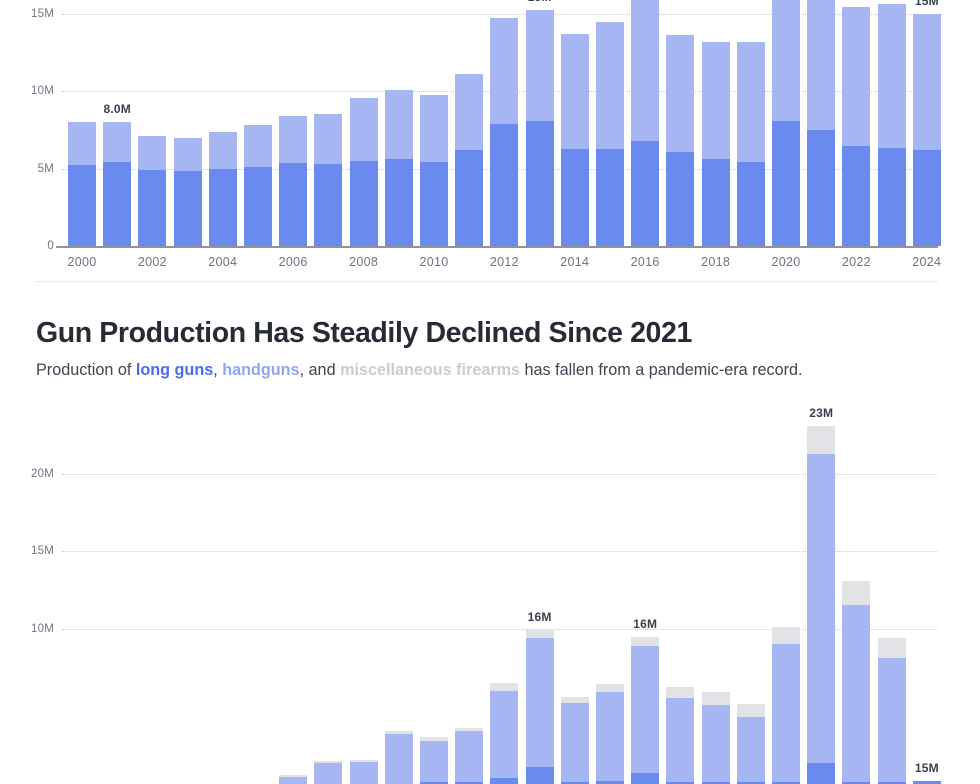 Image resolution: width=980 pixels, height=784 pixels. Describe the element at coordinates (926, 767) in the screenshot. I see `bar-value-label: 15M` at that location.